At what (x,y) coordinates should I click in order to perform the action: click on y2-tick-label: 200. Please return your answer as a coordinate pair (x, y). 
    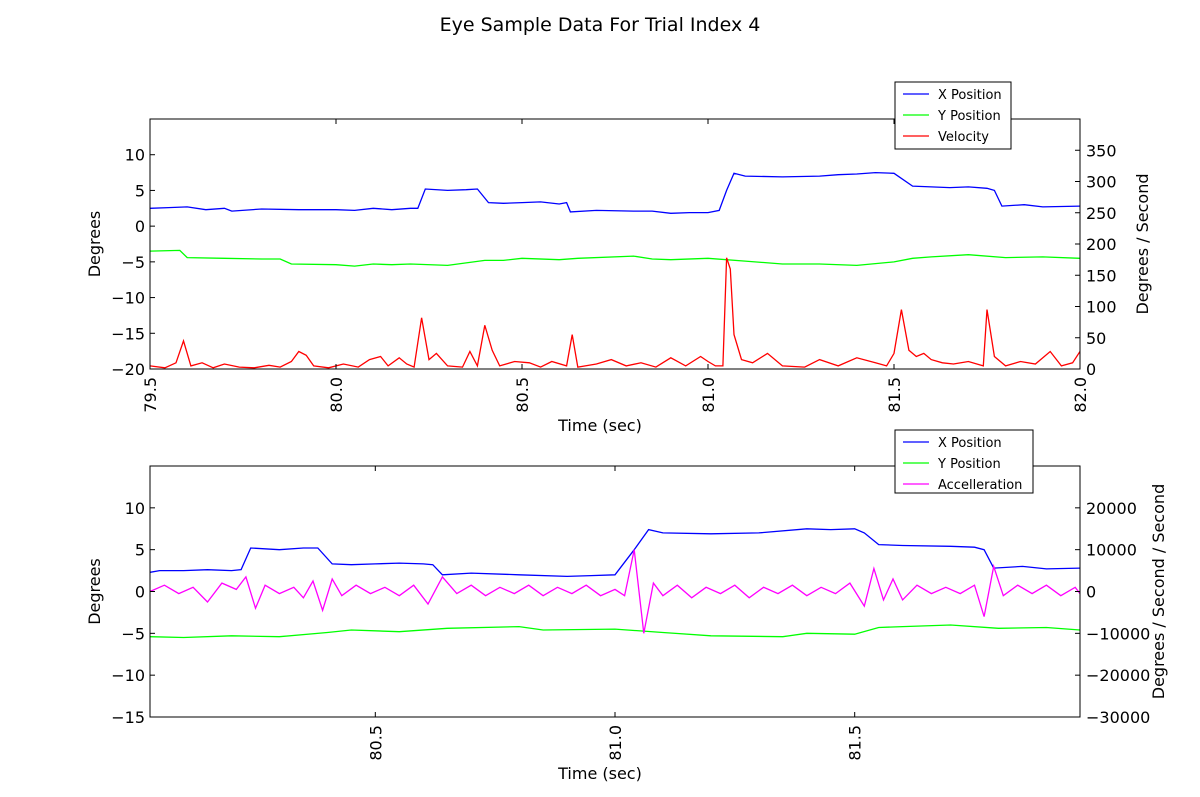
    Looking at the image, I should click on (1101, 244).